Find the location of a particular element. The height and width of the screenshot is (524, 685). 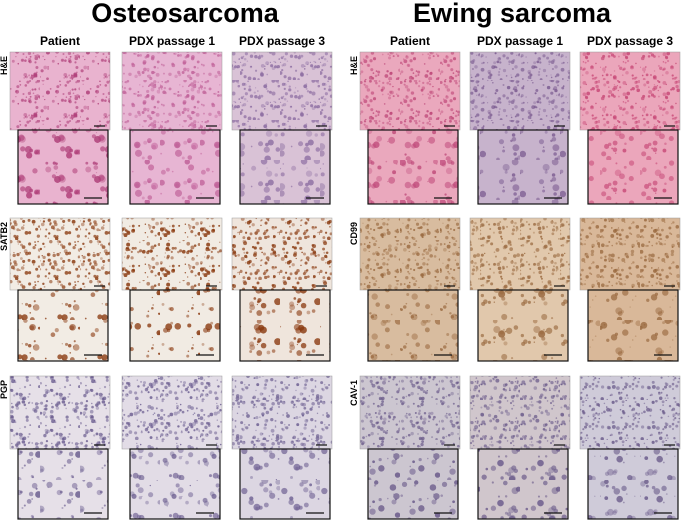

row-label: PGP is located at coordinates (4, 389).